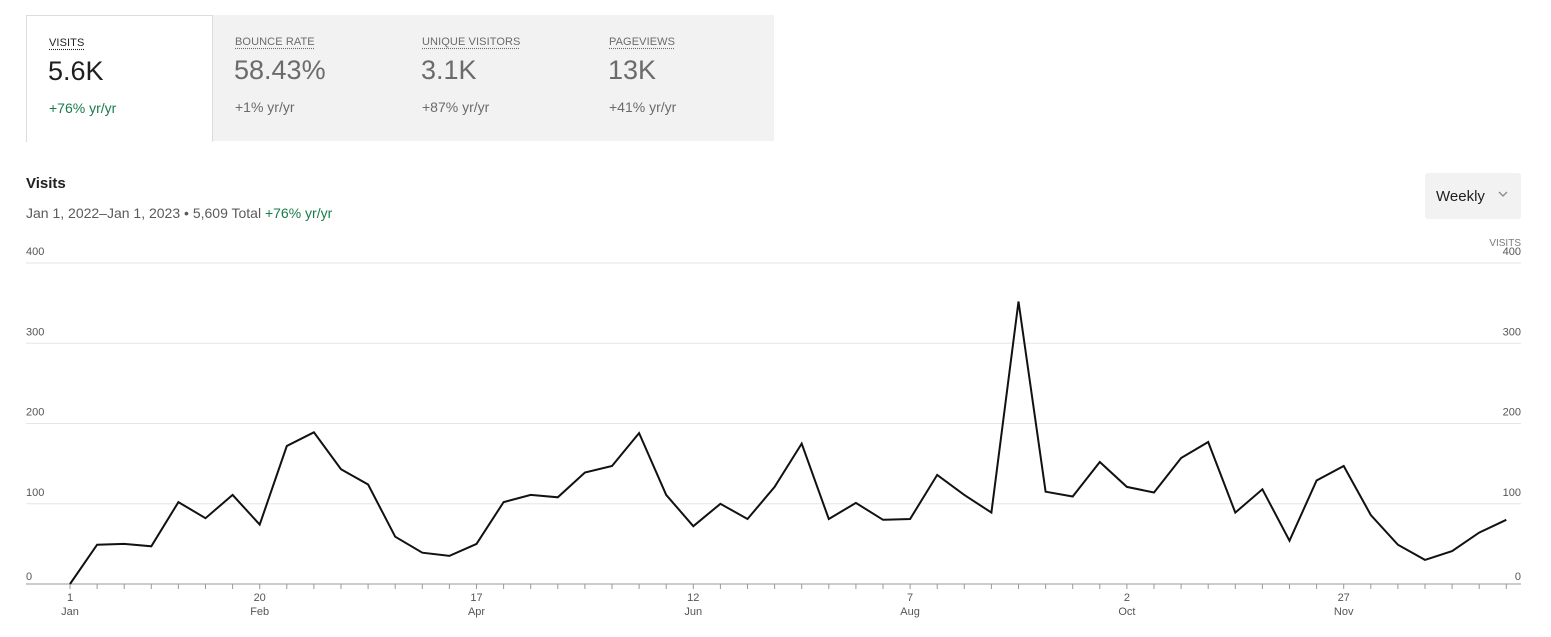 This screenshot has height=637, width=1551. I want to click on y-axis-right: VISITS 0 100 200 300 400, so click(1505, 410).